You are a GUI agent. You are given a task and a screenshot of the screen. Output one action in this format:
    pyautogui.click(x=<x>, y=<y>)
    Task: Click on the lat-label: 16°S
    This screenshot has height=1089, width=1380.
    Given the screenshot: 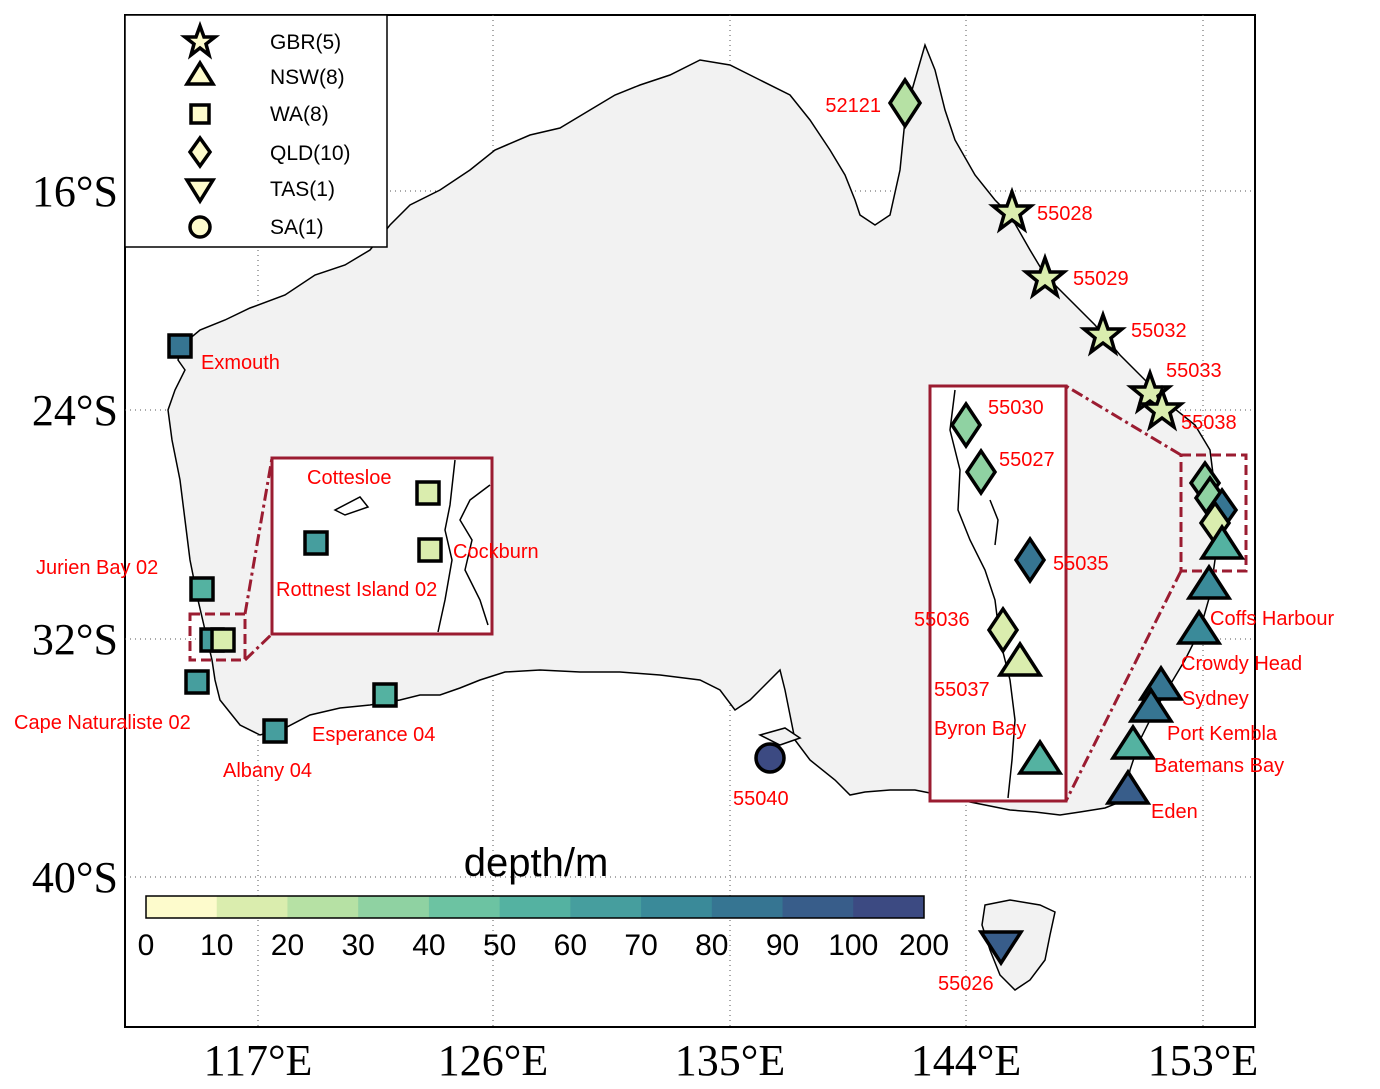 What is the action you would take?
    pyautogui.click(x=75, y=191)
    